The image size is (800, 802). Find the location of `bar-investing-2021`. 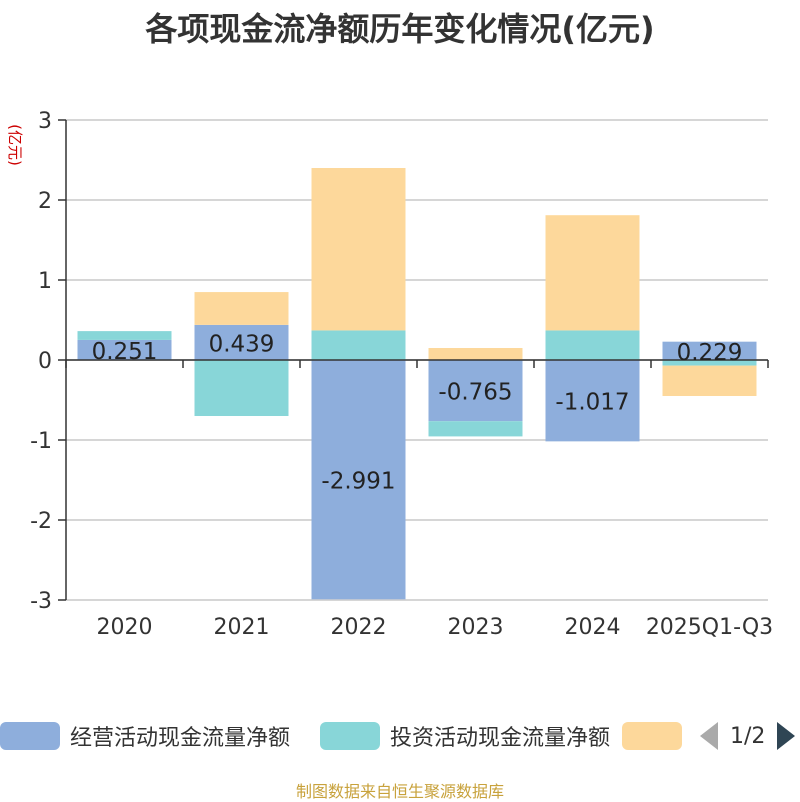

bar-investing-2021 is located at coordinates (241, 388).